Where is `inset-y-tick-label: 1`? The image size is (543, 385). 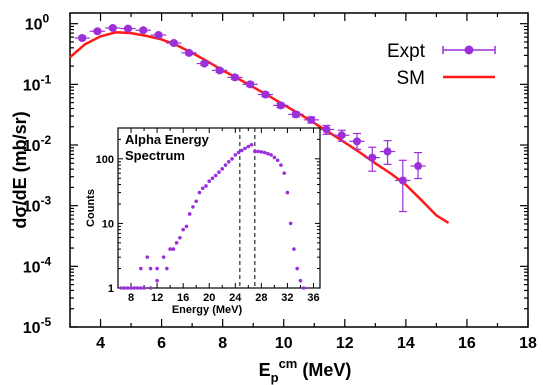 inset-y-tick-label: 1 is located at coordinates (111, 289).